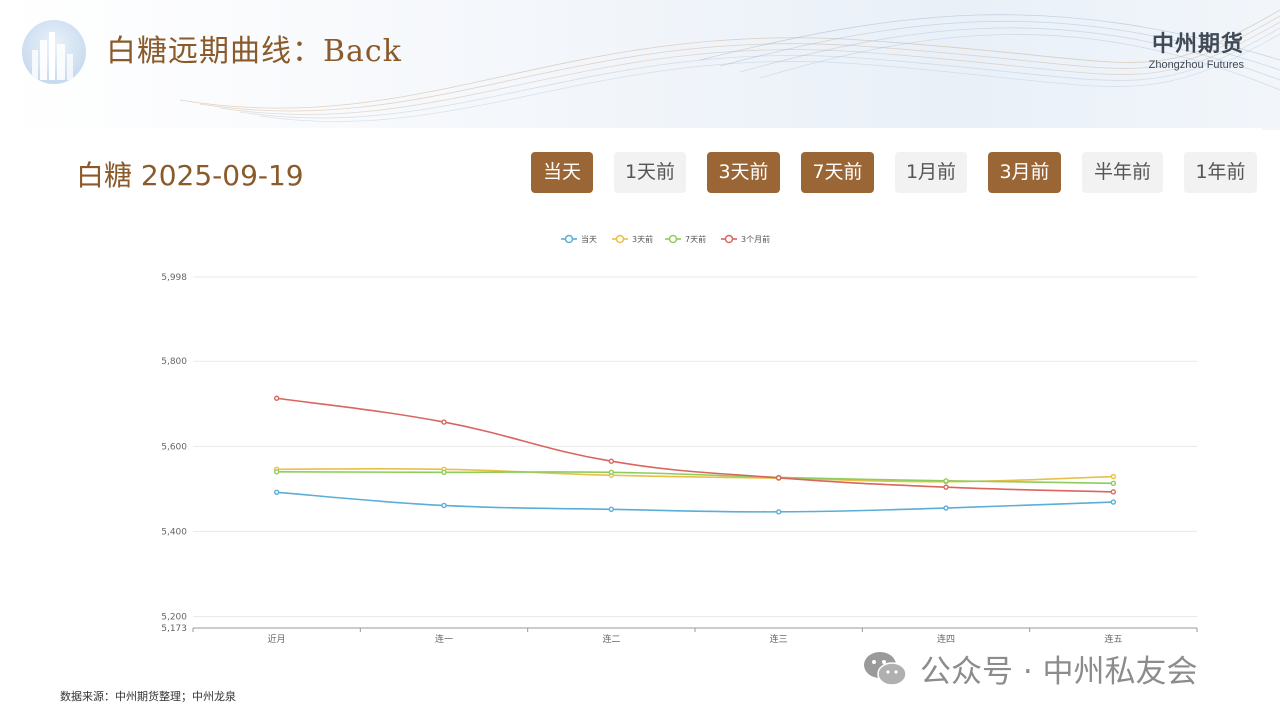 The image size is (1280, 720). What do you see at coordinates (1197, 44) in the screenshot?
I see `brand-name-cn: 中州期货` at bounding box center [1197, 44].